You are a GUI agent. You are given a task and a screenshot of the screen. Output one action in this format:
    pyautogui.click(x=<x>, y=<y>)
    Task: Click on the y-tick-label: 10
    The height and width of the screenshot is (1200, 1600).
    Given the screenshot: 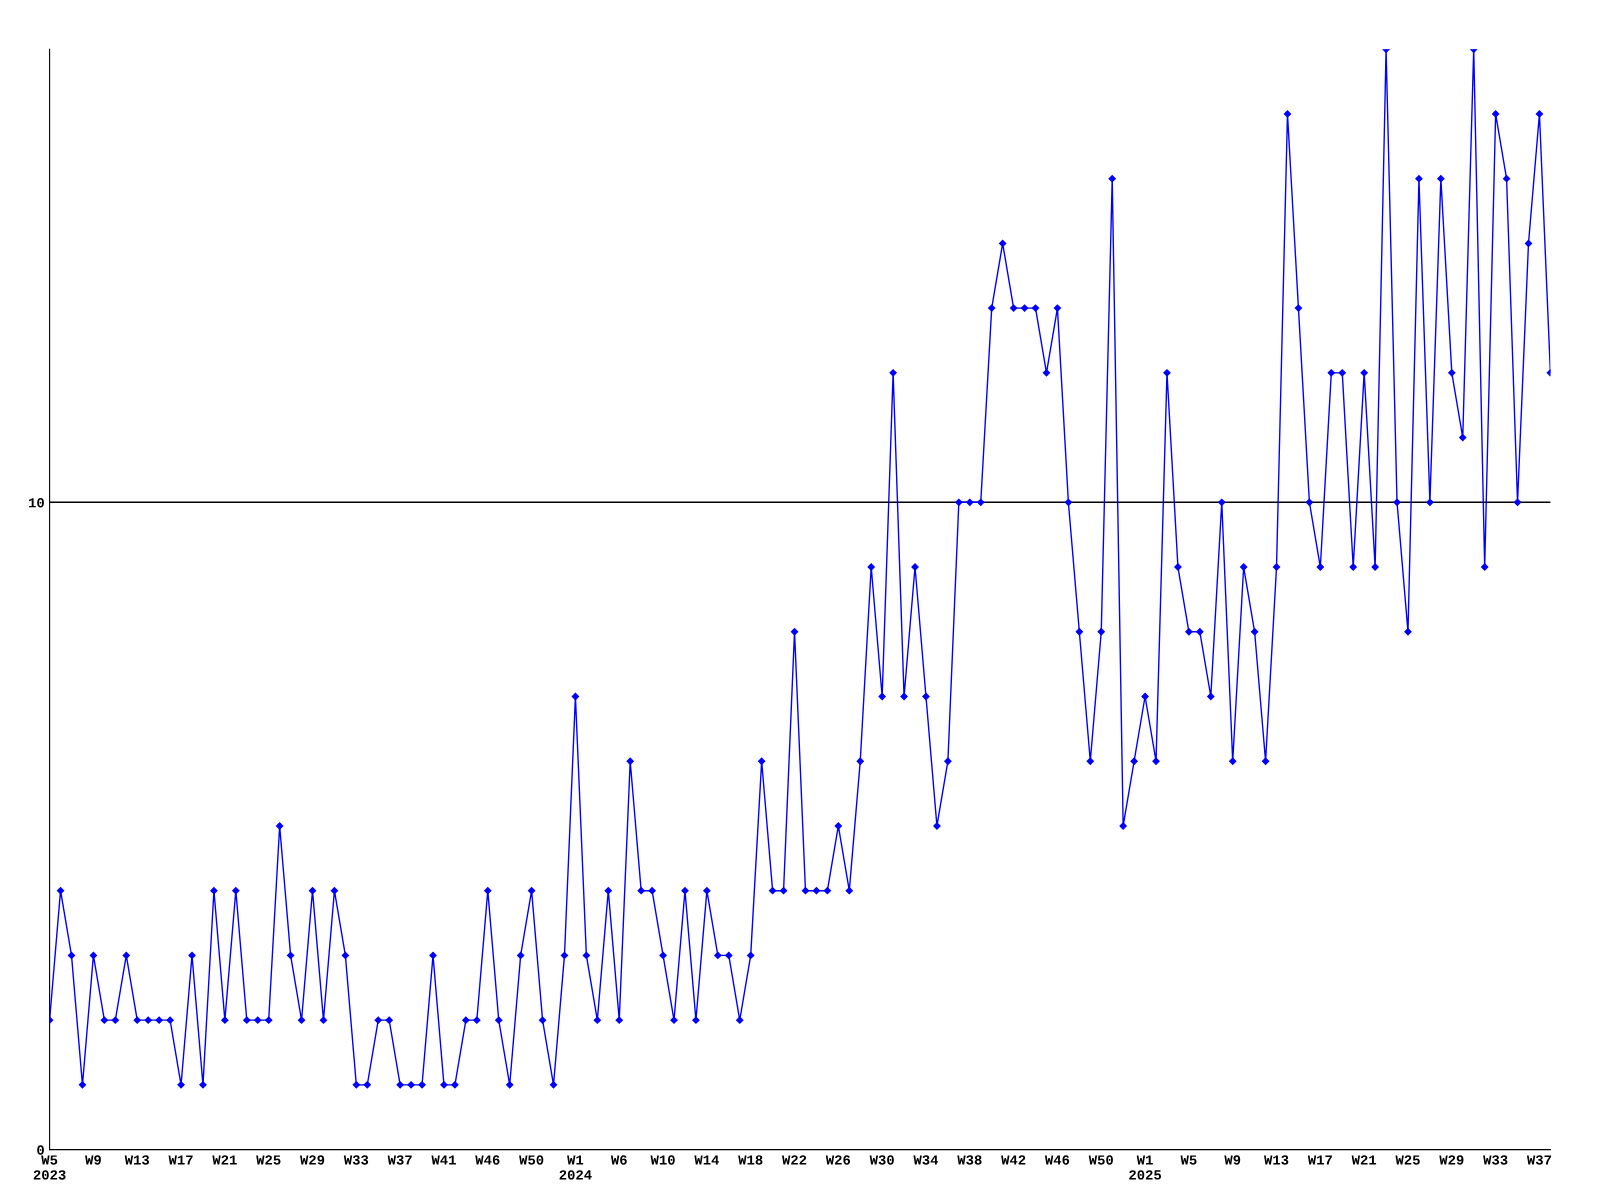 What is the action you would take?
    pyautogui.click(x=36, y=503)
    